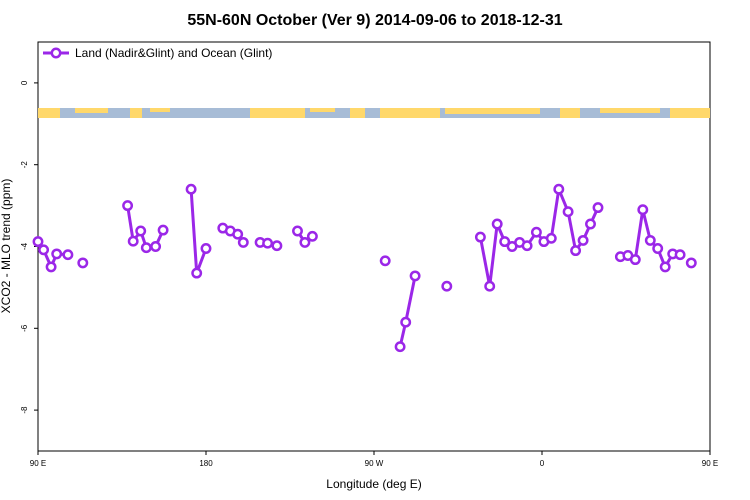 The width and height of the screenshot is (750, 500). What do you see at coordinates (206, 463) in the screenshot?
I see `x-tick-label: 180` at bounding box center [206, 463].